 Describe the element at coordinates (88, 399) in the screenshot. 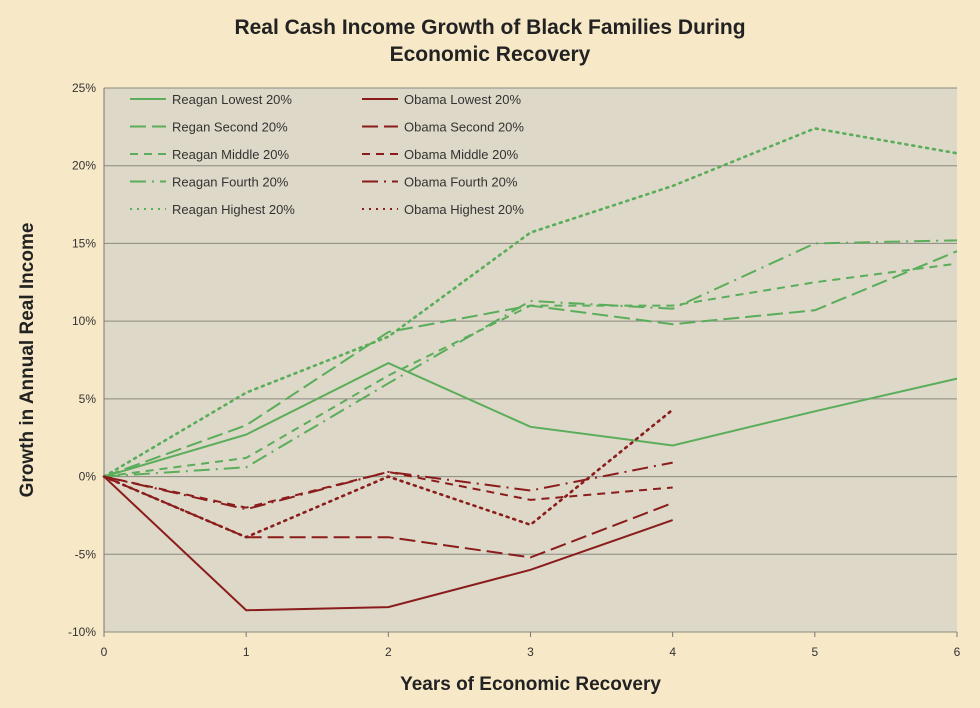

I see `y-tick-label: 5%` at that location.